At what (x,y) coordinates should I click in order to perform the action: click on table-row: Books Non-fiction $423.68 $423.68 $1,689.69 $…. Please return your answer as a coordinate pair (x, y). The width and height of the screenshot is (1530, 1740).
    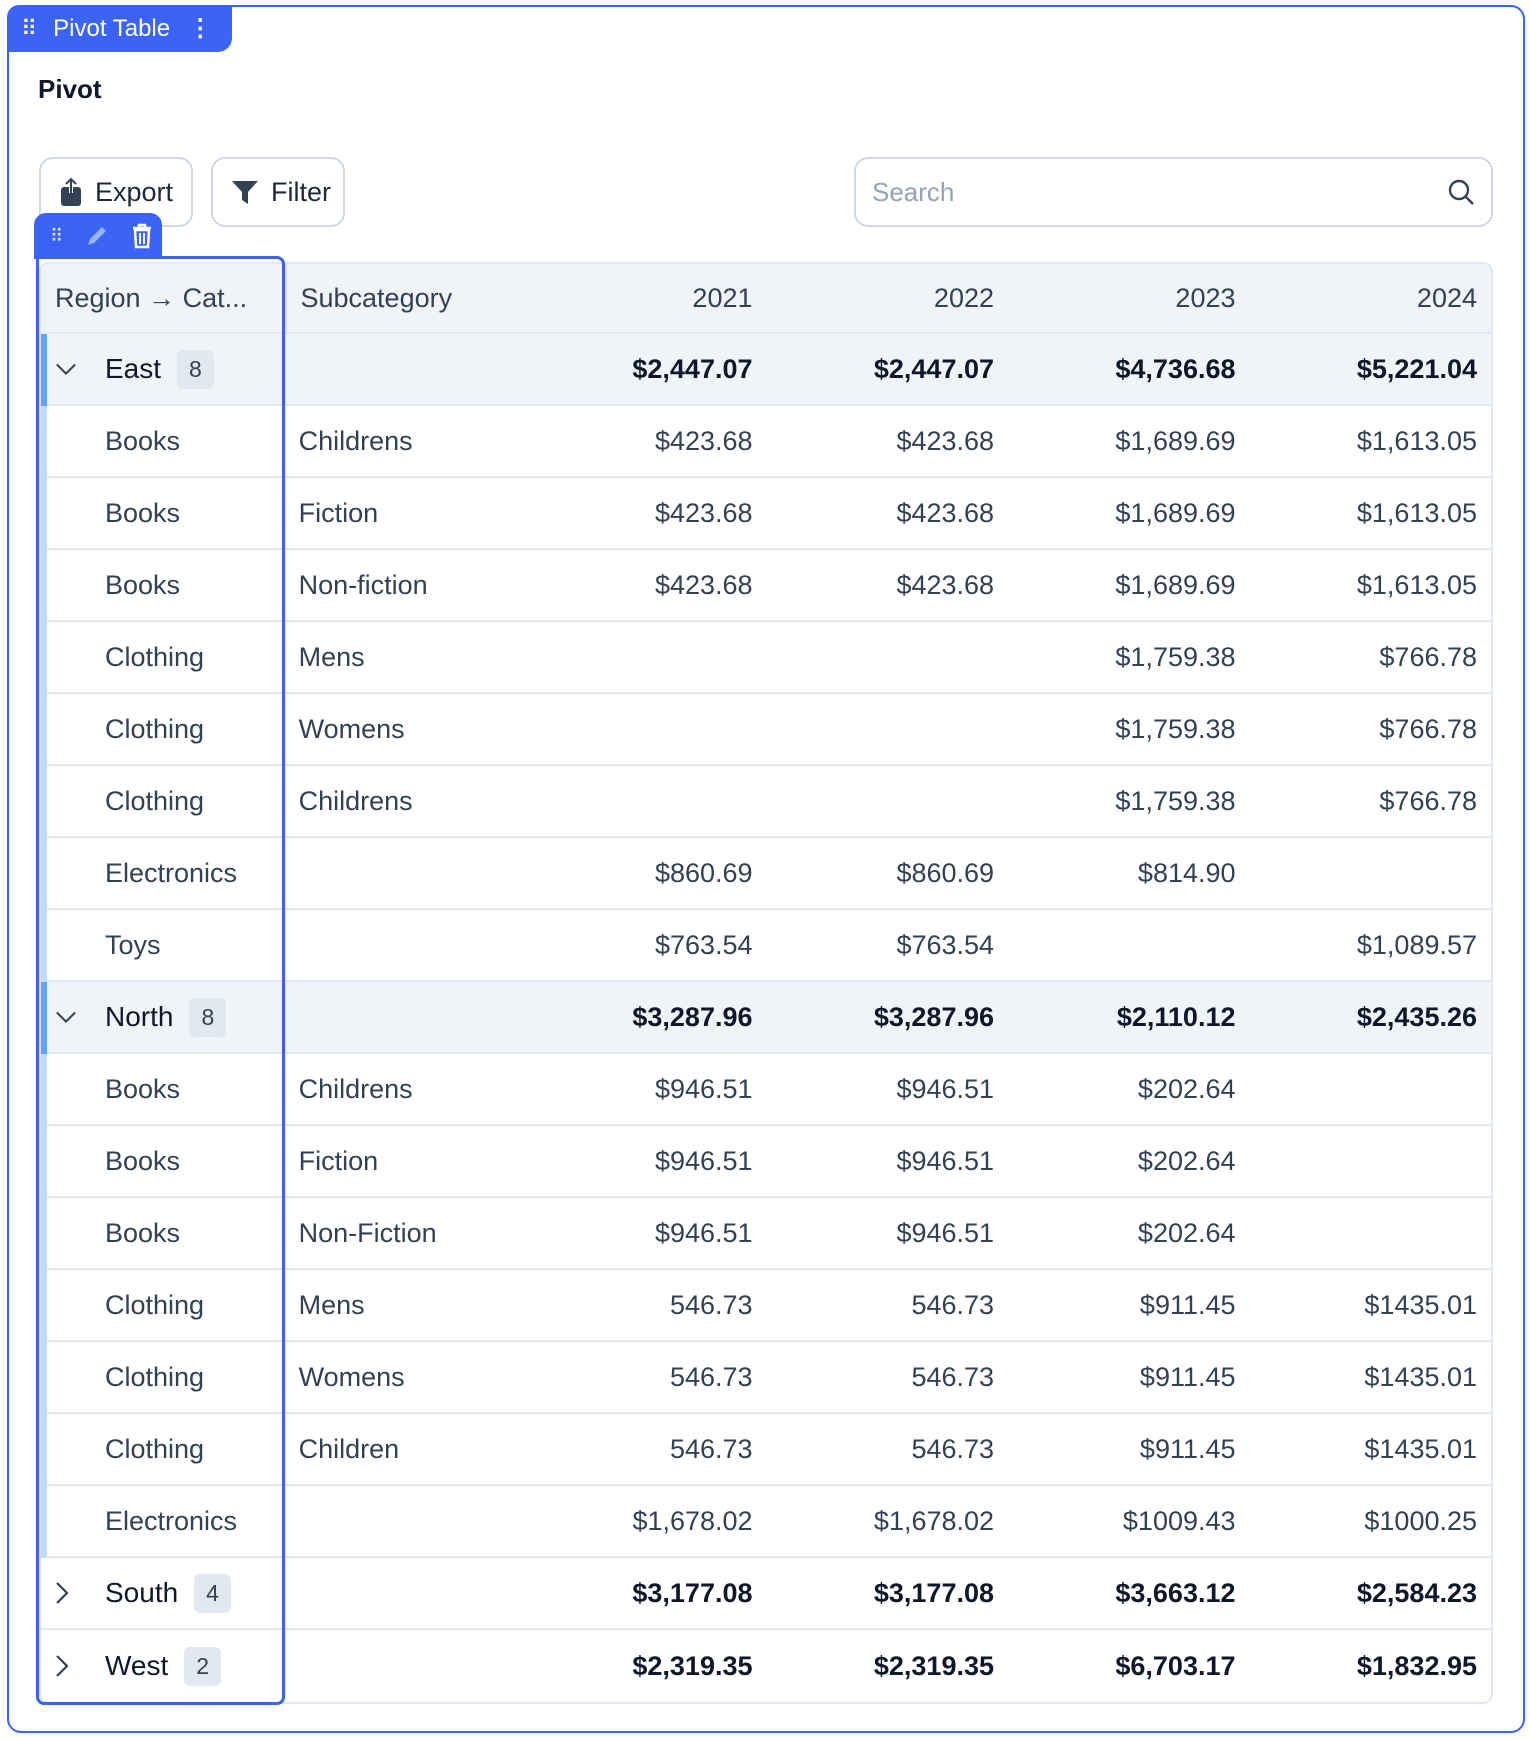
    Looking at the image, I should click on (766, 586).